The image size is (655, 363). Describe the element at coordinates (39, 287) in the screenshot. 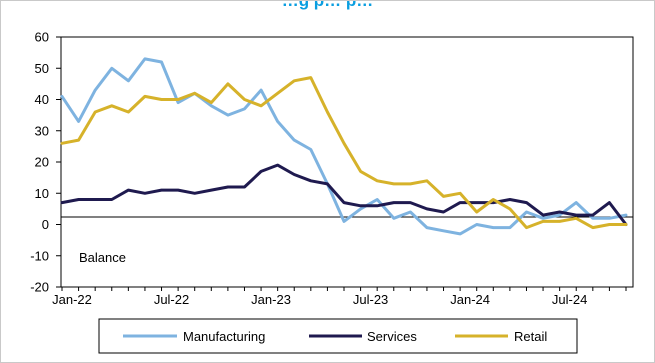

I see `y-tick-label: -20` at that location.